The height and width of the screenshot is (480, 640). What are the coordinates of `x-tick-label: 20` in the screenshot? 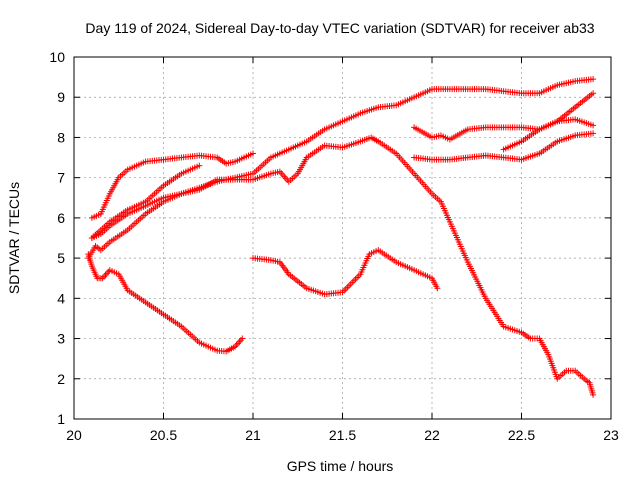 It's located at (74, 435).